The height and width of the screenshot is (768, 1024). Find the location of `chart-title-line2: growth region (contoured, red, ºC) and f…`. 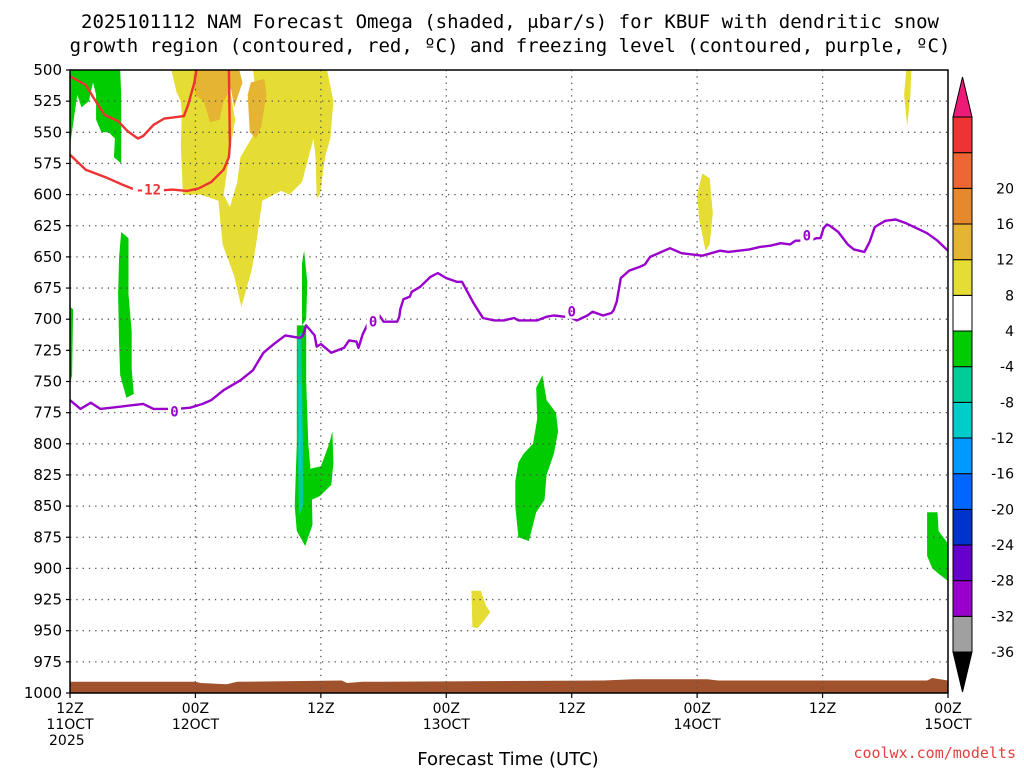

chart-title-line2: growth region (contoured, red, ºC) and f… is located at coordinates (510, 46).